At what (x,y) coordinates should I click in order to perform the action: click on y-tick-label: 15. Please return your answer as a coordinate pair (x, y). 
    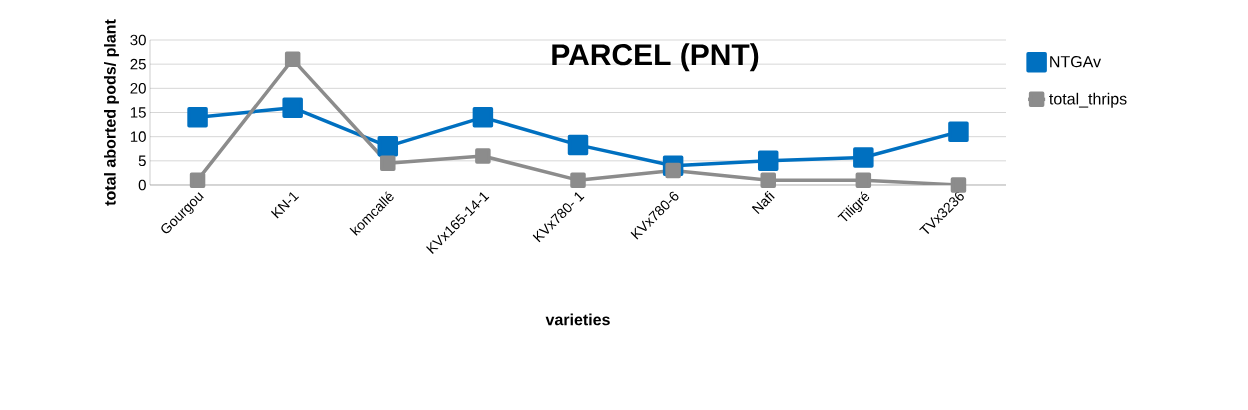
    Looking at the image, I should click on (138, 112).